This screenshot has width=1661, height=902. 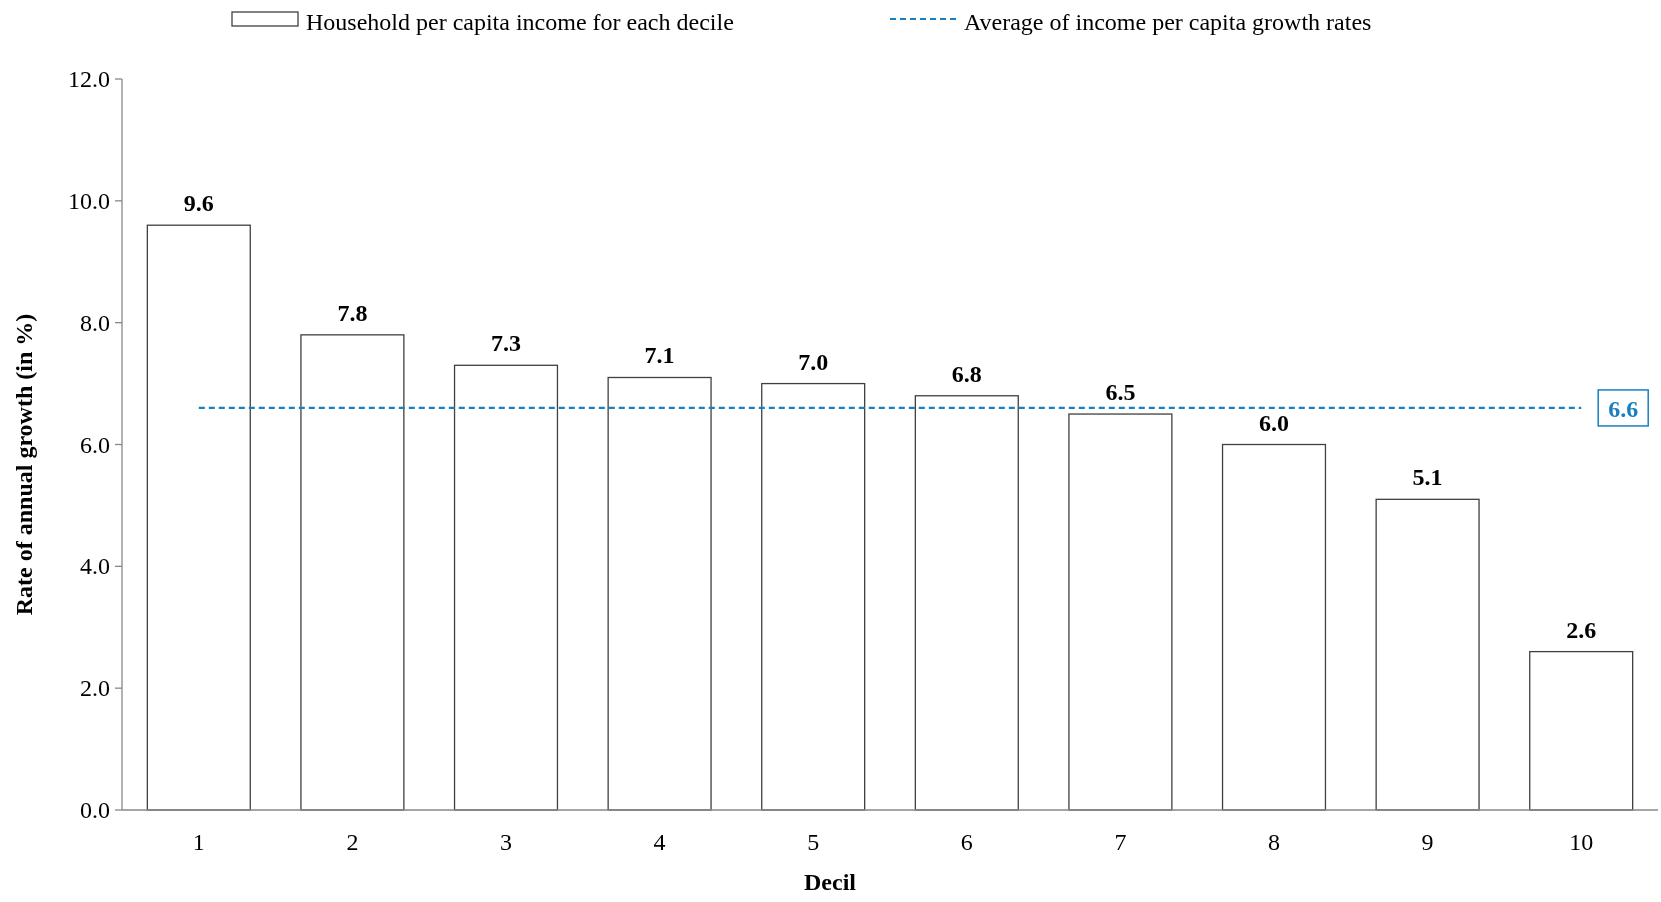 What do you see at coordinates (95, 322) in the screenshot?
I see `y-tick-label: 8.0` at bounding box center [95, 322].